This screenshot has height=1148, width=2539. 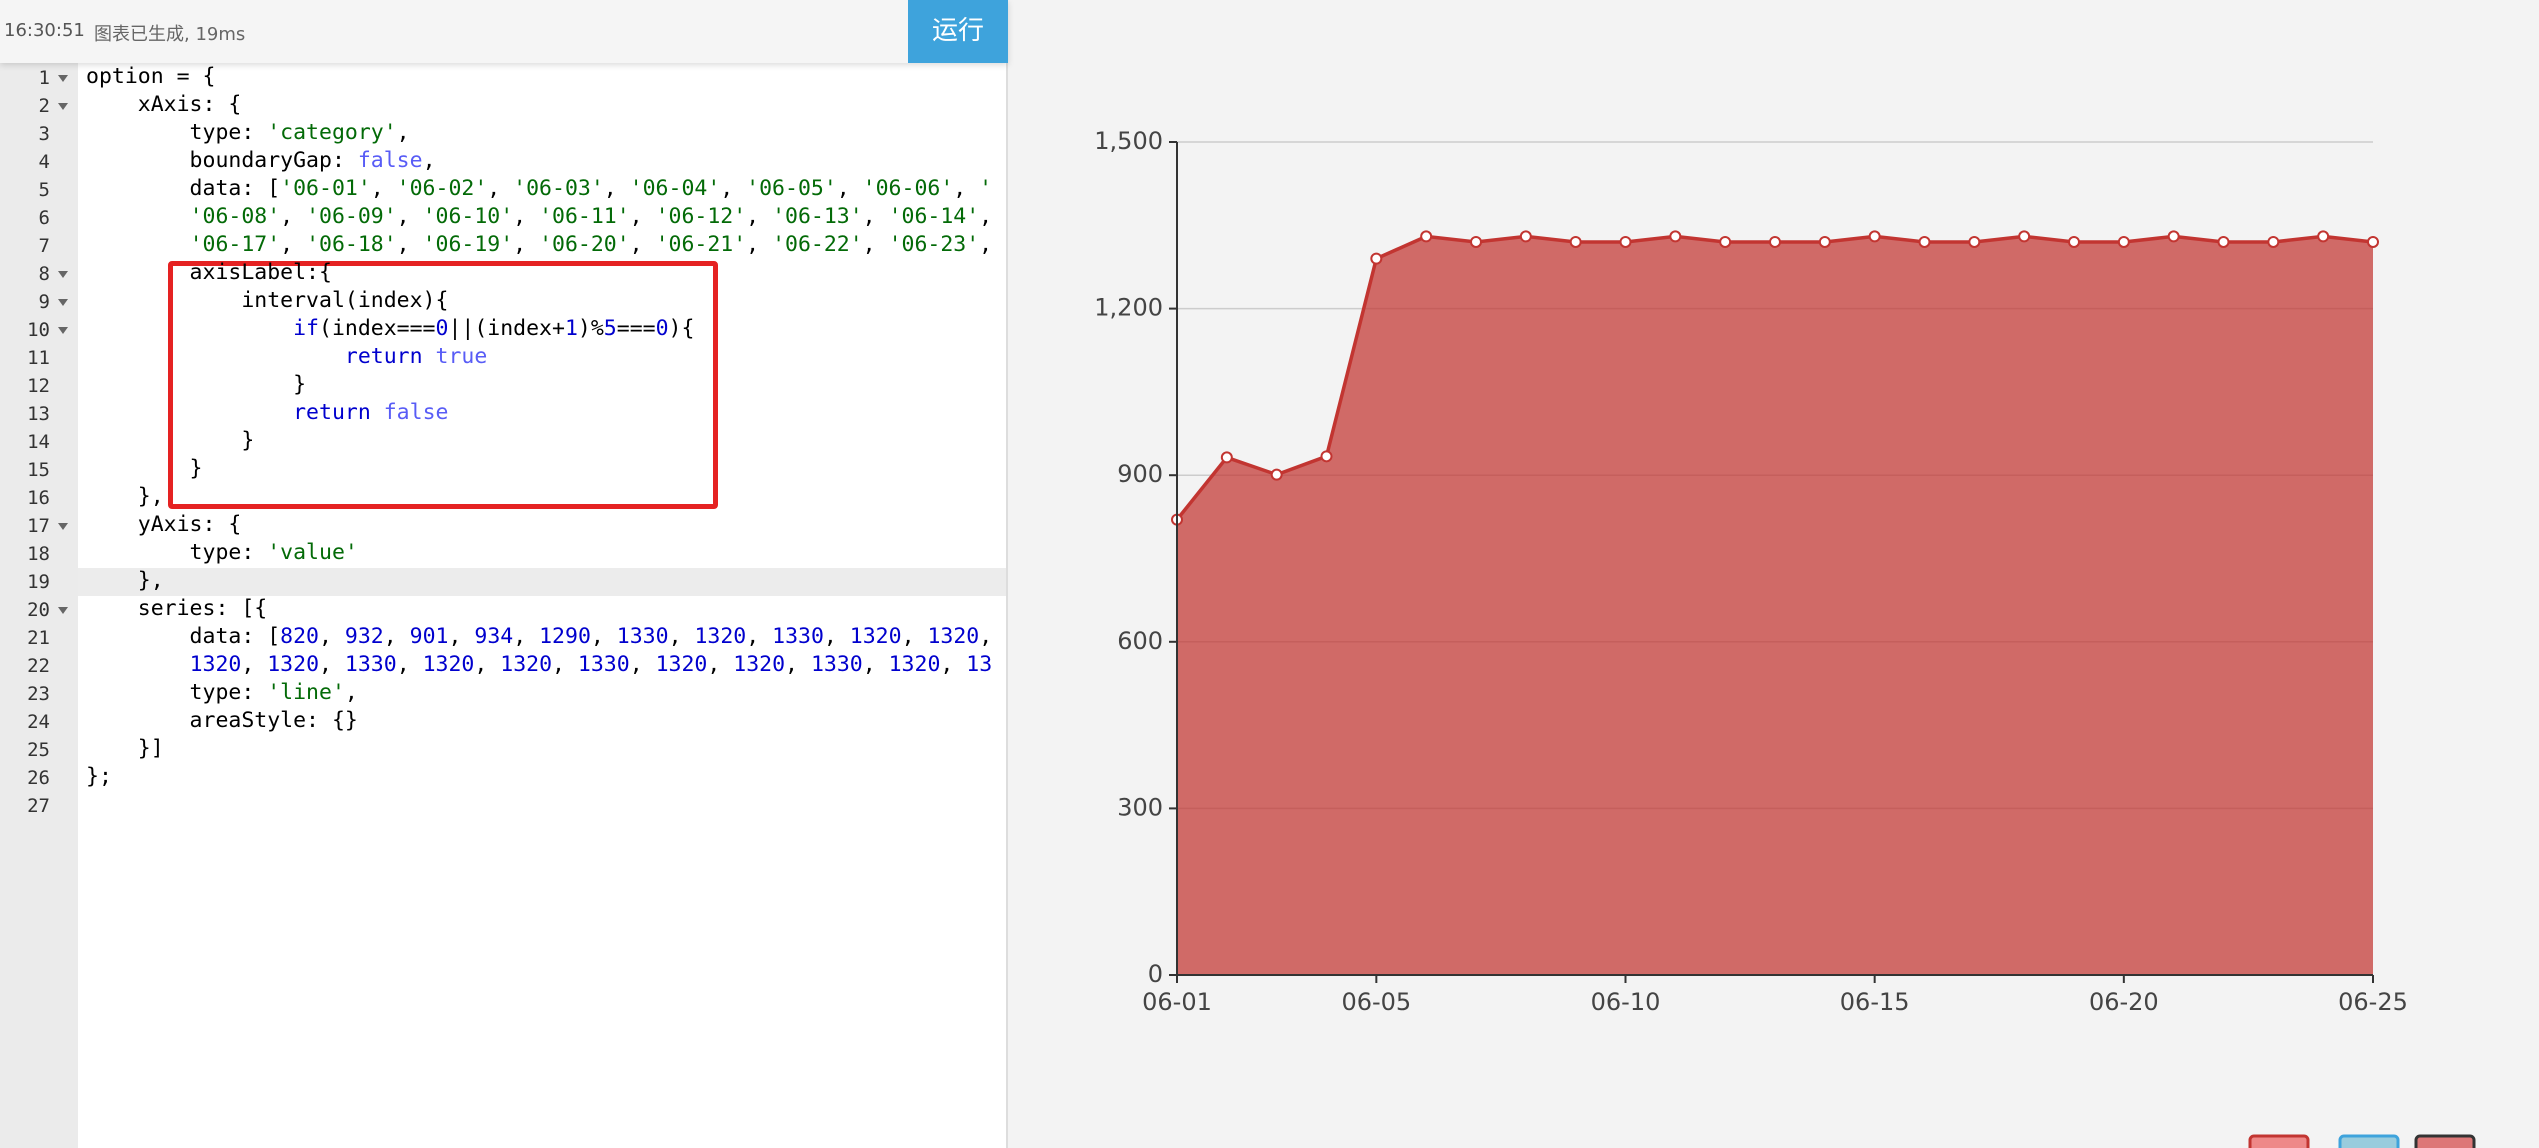 What do you see at coordinates (38, 778) in the screenshot?
I see `line-number: 26` at bounding box center [38, 778].